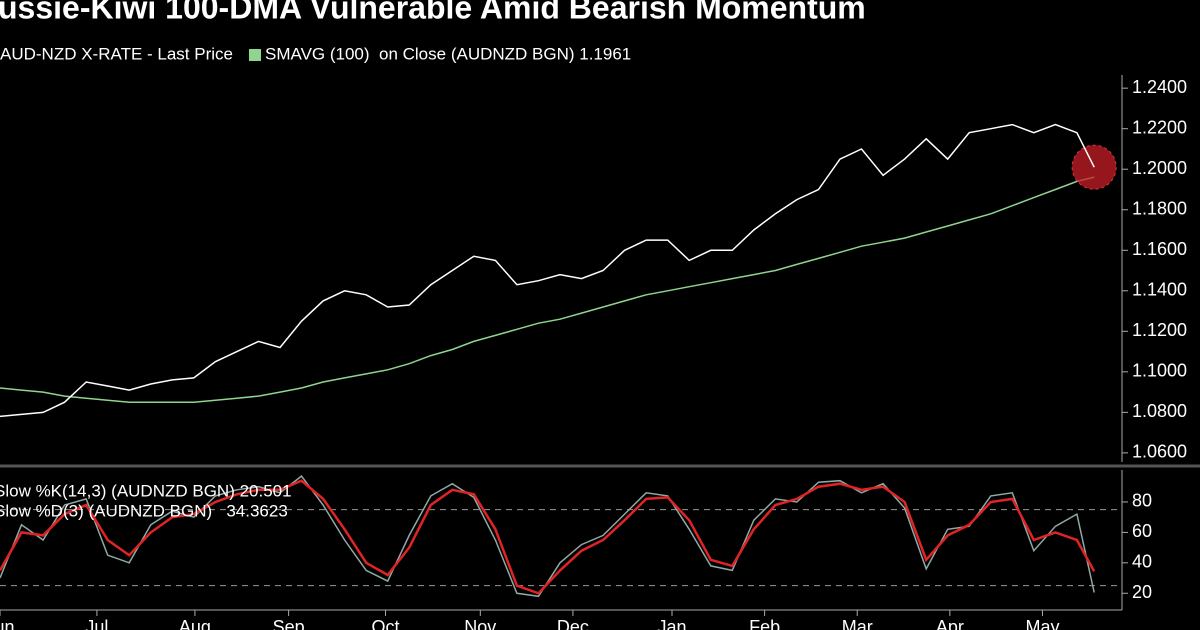 Image resolution: width=1200 pixels, height=630 pixels. What do you see at coordinates (386, 623) in the screenshot?
I see `x-tick-label: Oct` at bounding box center [386, 623].